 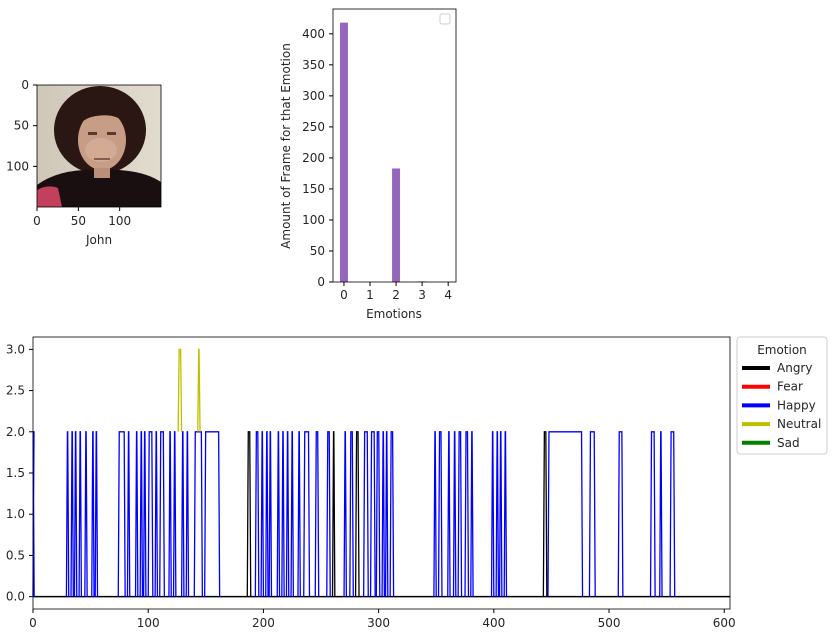 What do you see at coordinates (15, 391) in the screenshot?
I see `line-ytick-label: 2.5` at bounding box center [15, 391].